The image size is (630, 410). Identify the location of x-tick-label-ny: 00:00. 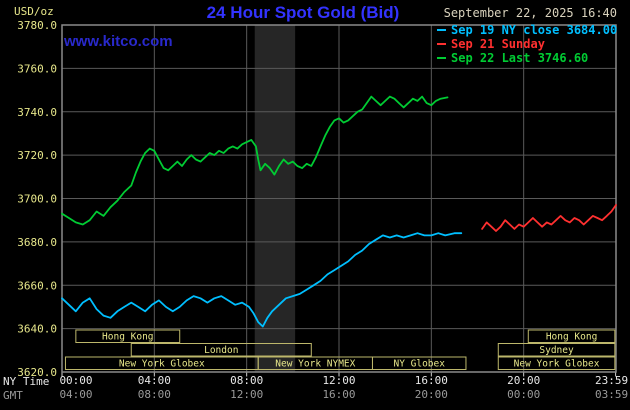
(75, 380).